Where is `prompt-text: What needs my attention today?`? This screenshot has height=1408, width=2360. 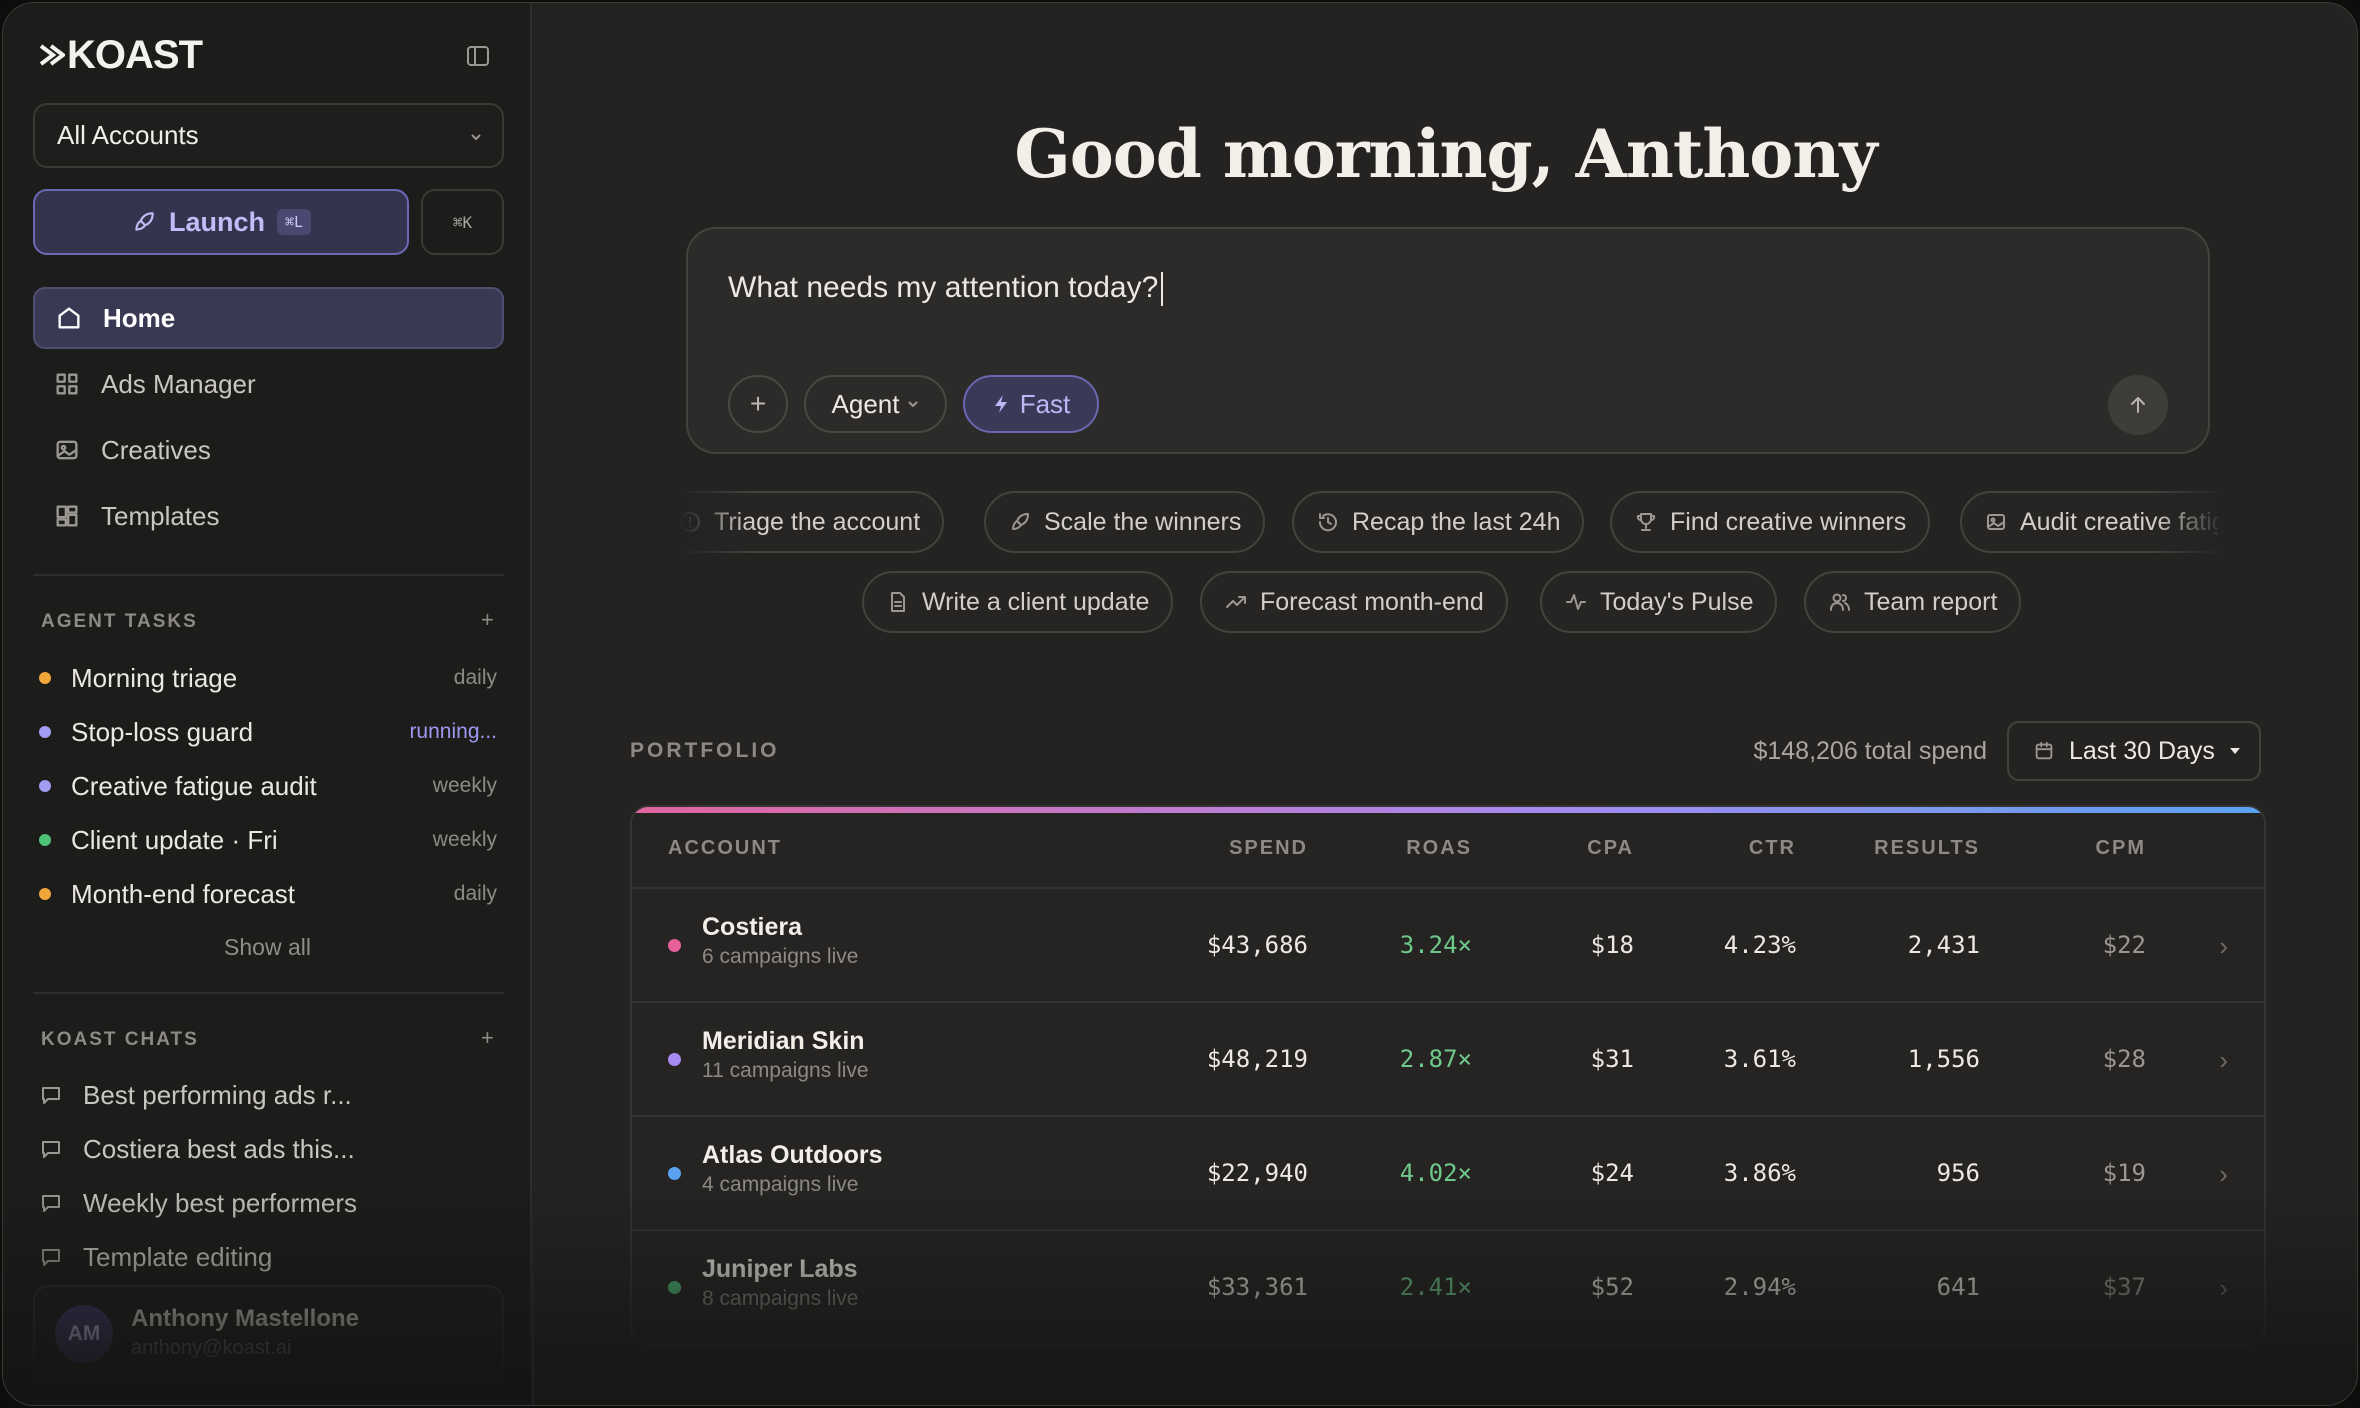
prompt-text: What needs my attention today? is located at coordinates (943, 287).